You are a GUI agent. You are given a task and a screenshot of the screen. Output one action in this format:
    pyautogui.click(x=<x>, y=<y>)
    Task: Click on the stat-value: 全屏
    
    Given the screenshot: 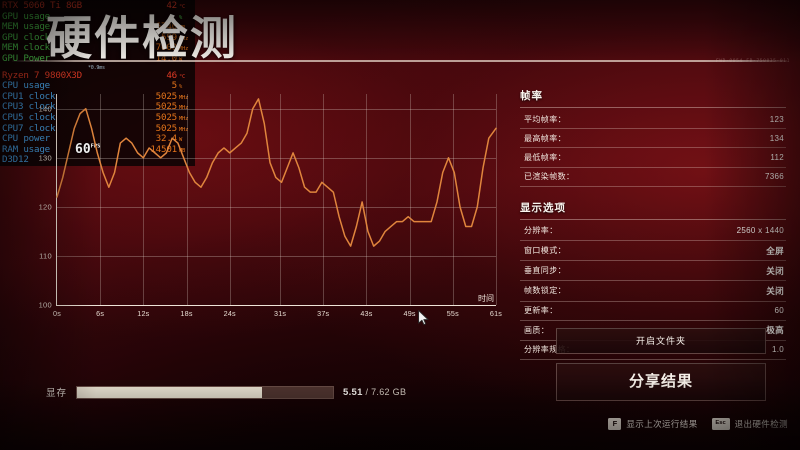 What is the action you would take?
    pyautogui.click(x=775, y=250)
    